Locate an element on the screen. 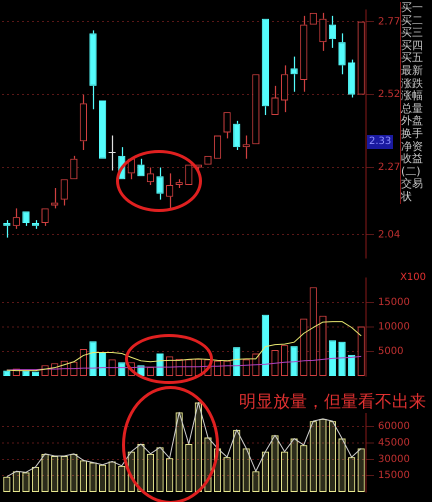 This screenshot has height=502, width=432. text: 总量 is located at coordinates (412, 108).